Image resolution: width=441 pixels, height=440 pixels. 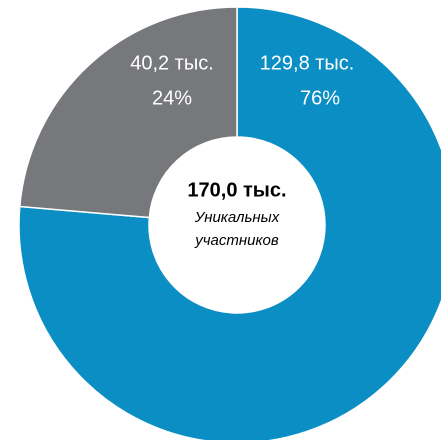 What do you see at coordinates (237, 217) in the screenshot?
I see `center-sublabel: Уникальных` at bounding box center [237, 217].